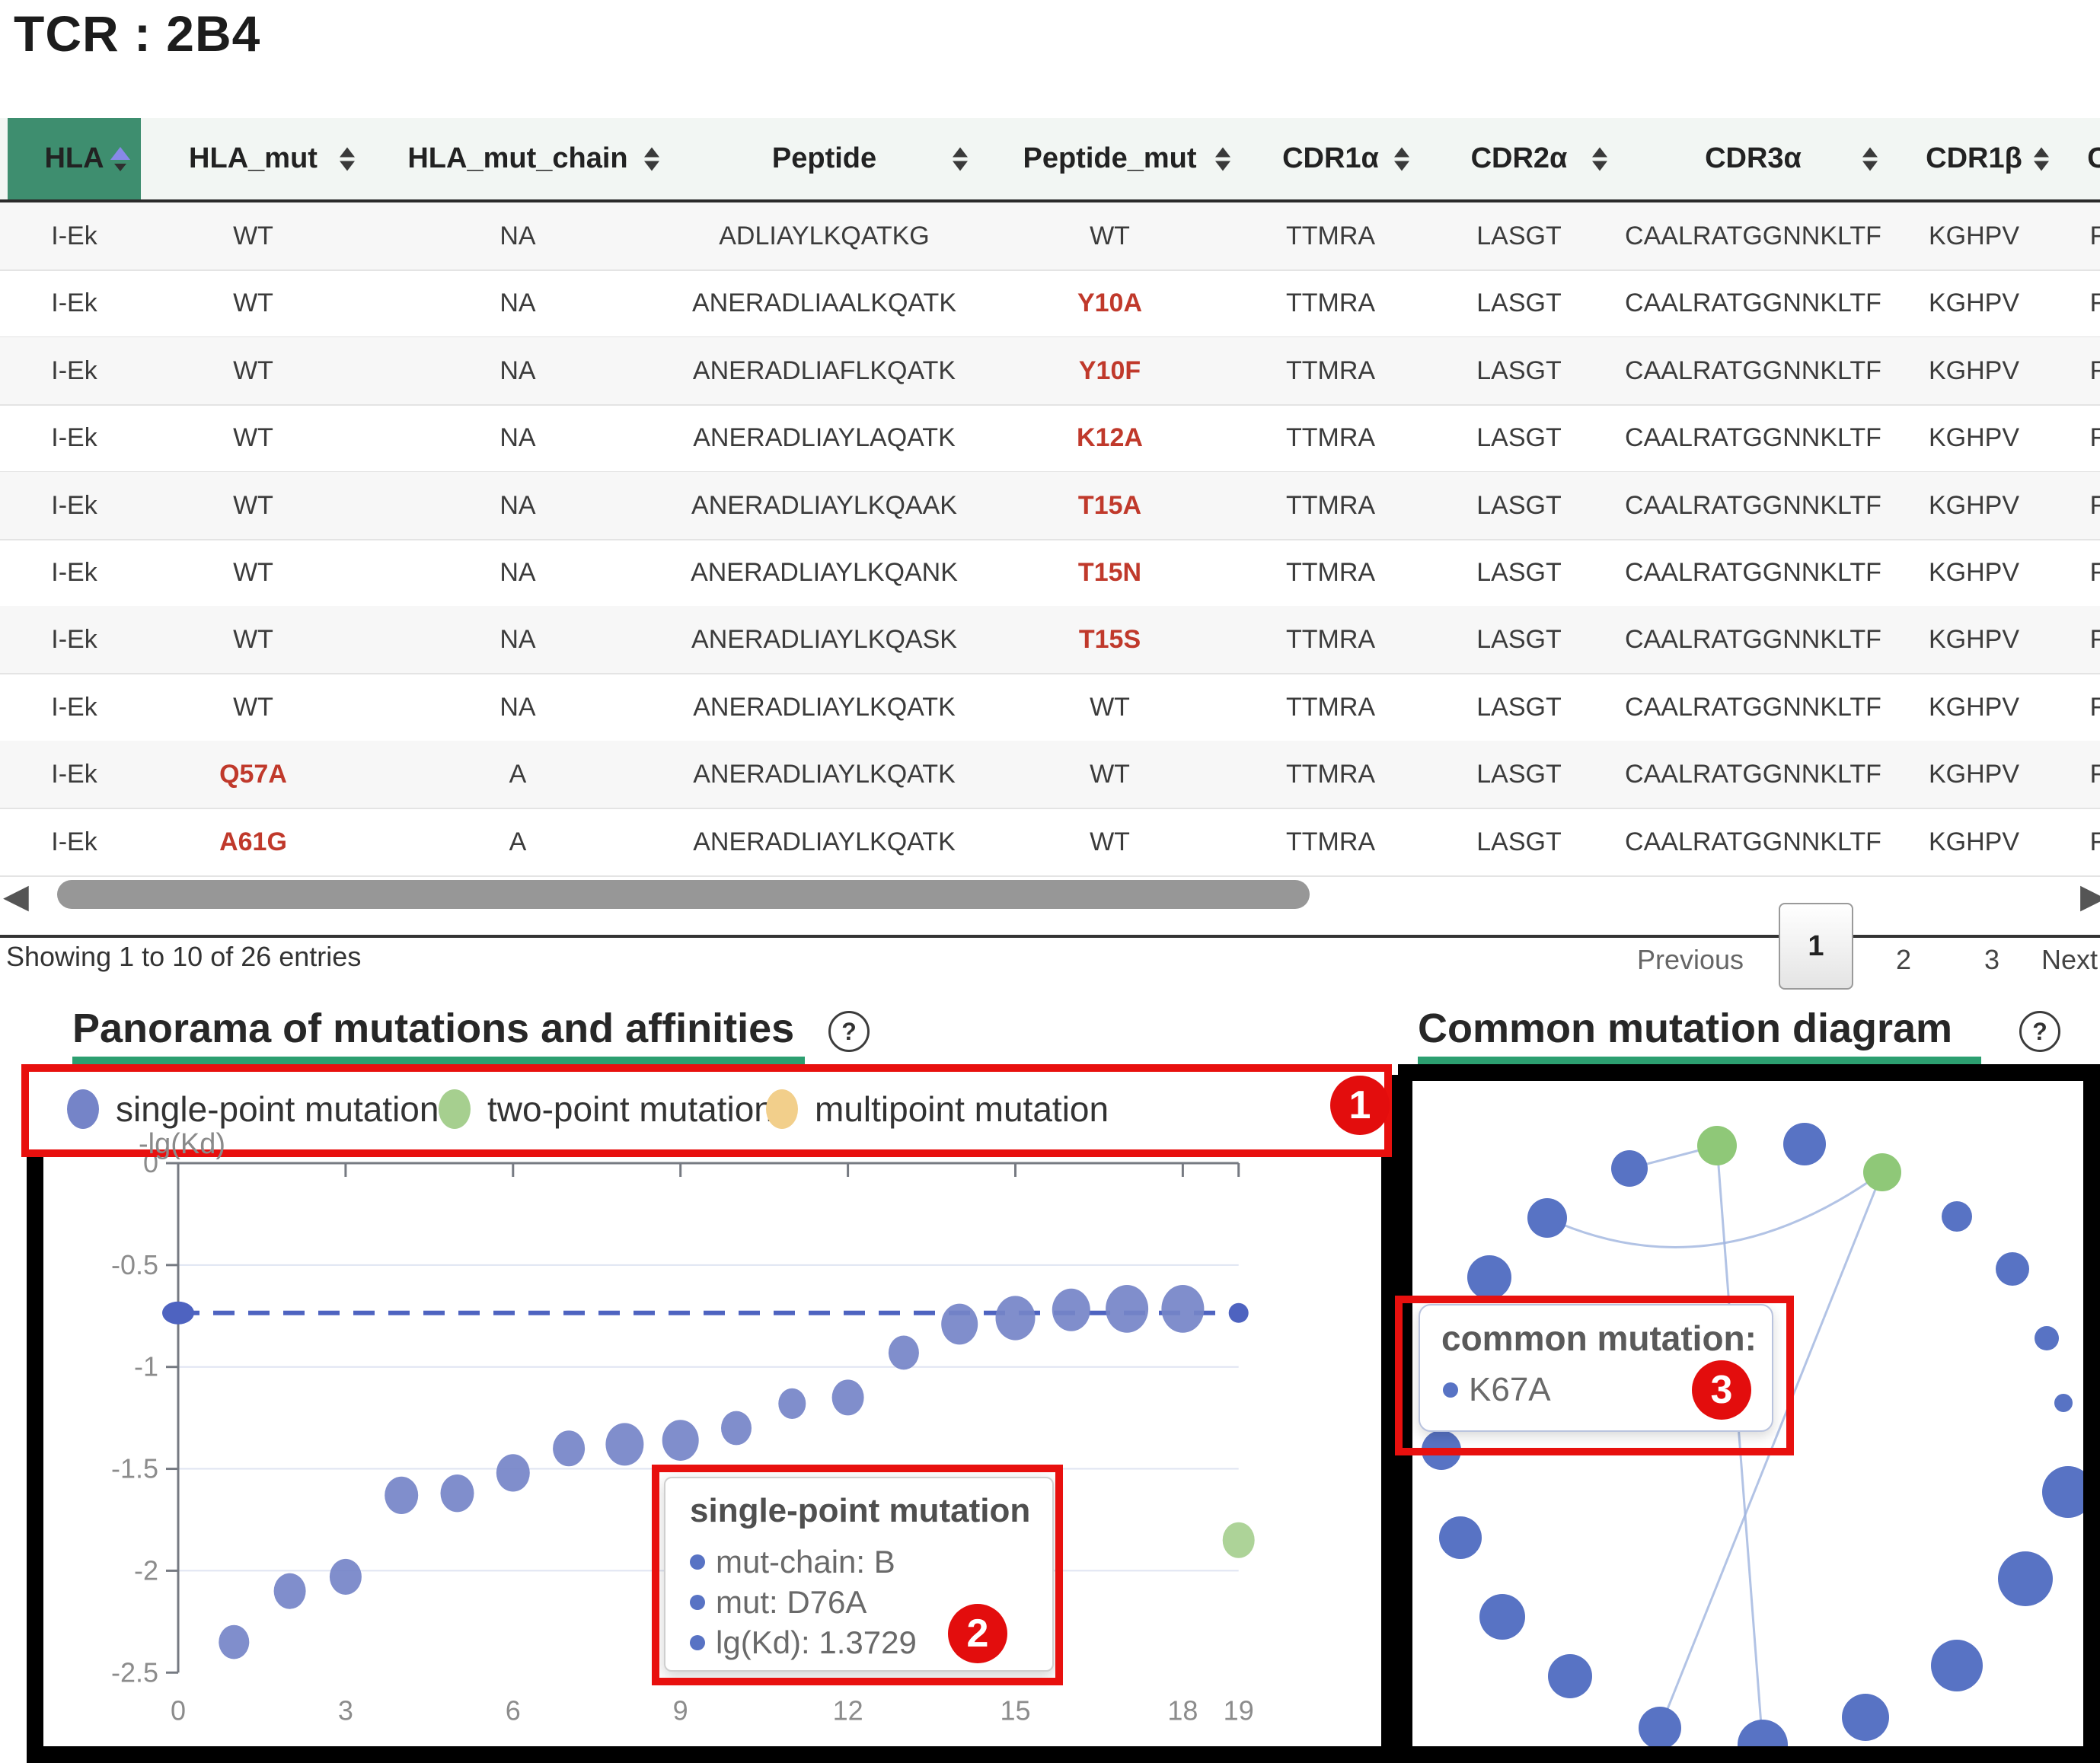 The width and height of the screenshot is (2100, 1763). I want to click on column-label: CDR1β, so click(1974, 158).